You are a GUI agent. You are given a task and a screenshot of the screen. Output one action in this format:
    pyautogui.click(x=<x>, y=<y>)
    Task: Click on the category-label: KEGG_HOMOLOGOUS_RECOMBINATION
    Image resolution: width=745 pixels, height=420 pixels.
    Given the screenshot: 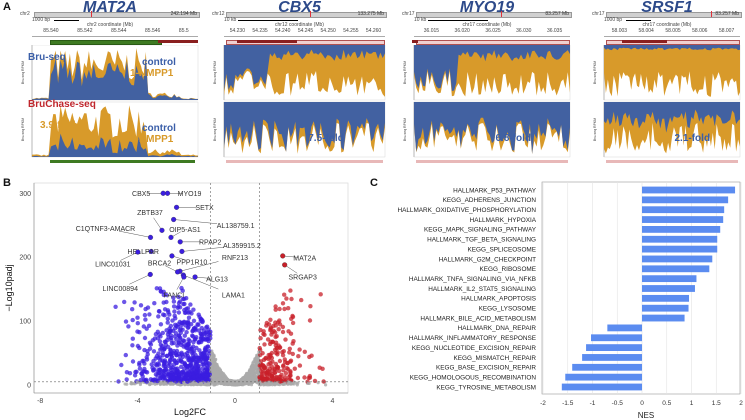 What is the action you would take?
    pyautogui.click(x=473, y=377)
    